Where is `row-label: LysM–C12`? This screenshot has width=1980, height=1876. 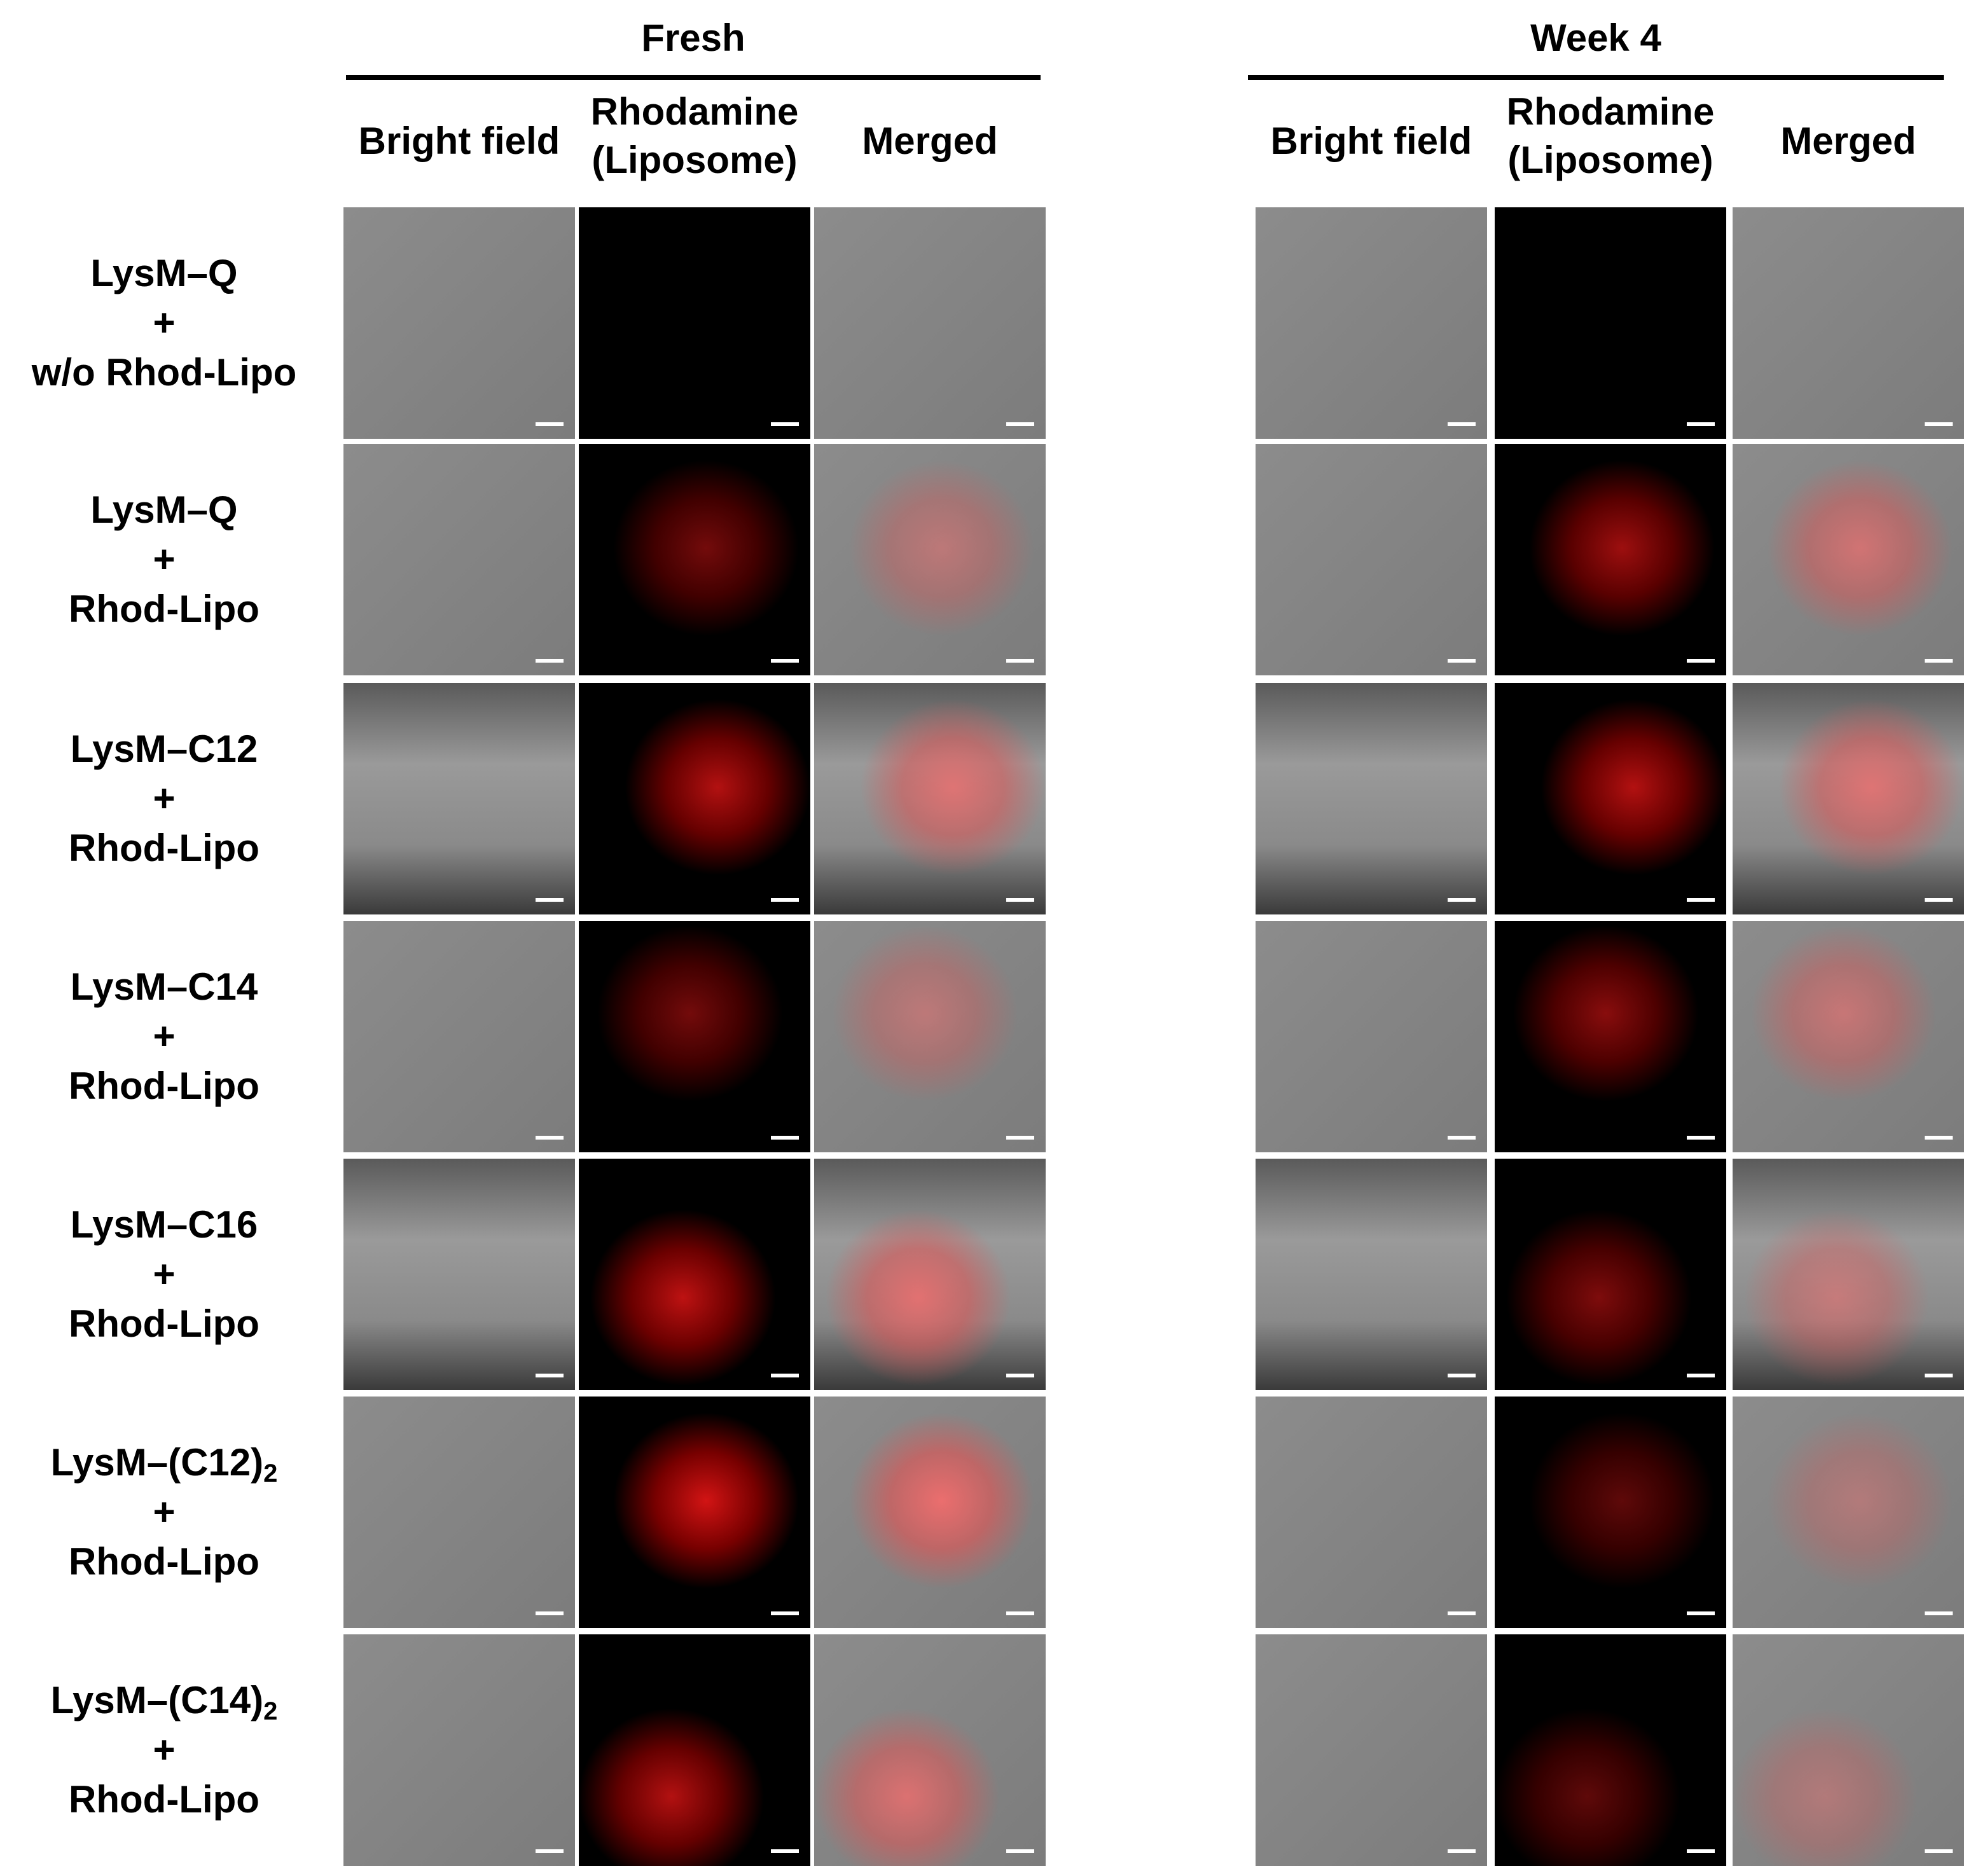 row-label: LysM–C12 is located at coordinates (164, 749).